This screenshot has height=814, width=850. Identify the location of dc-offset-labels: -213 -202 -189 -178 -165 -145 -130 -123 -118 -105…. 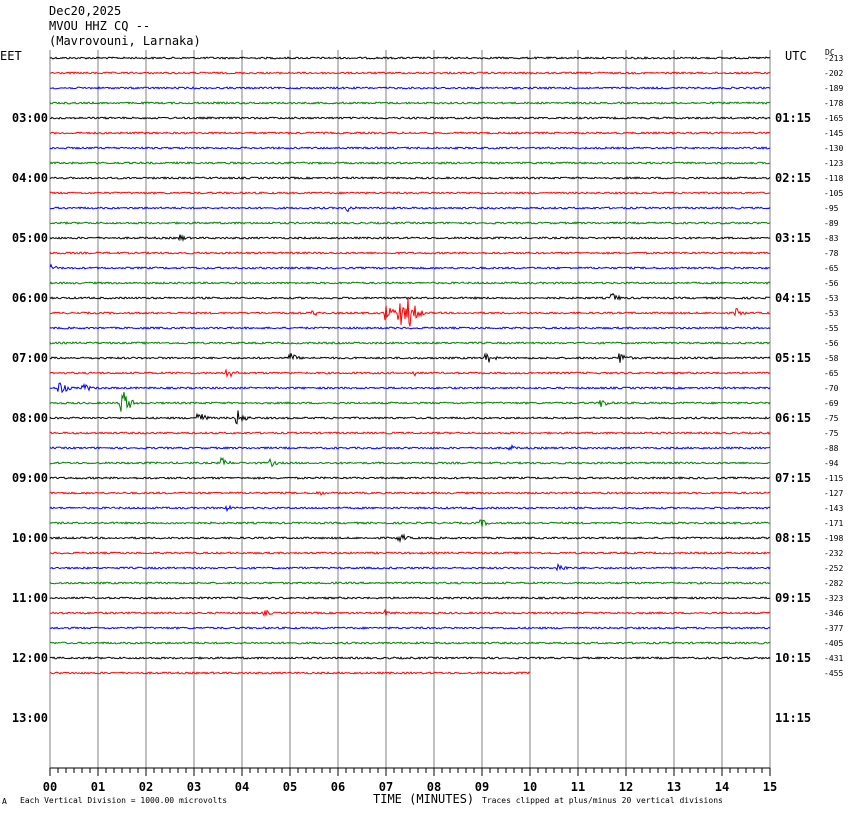
(833, 366).